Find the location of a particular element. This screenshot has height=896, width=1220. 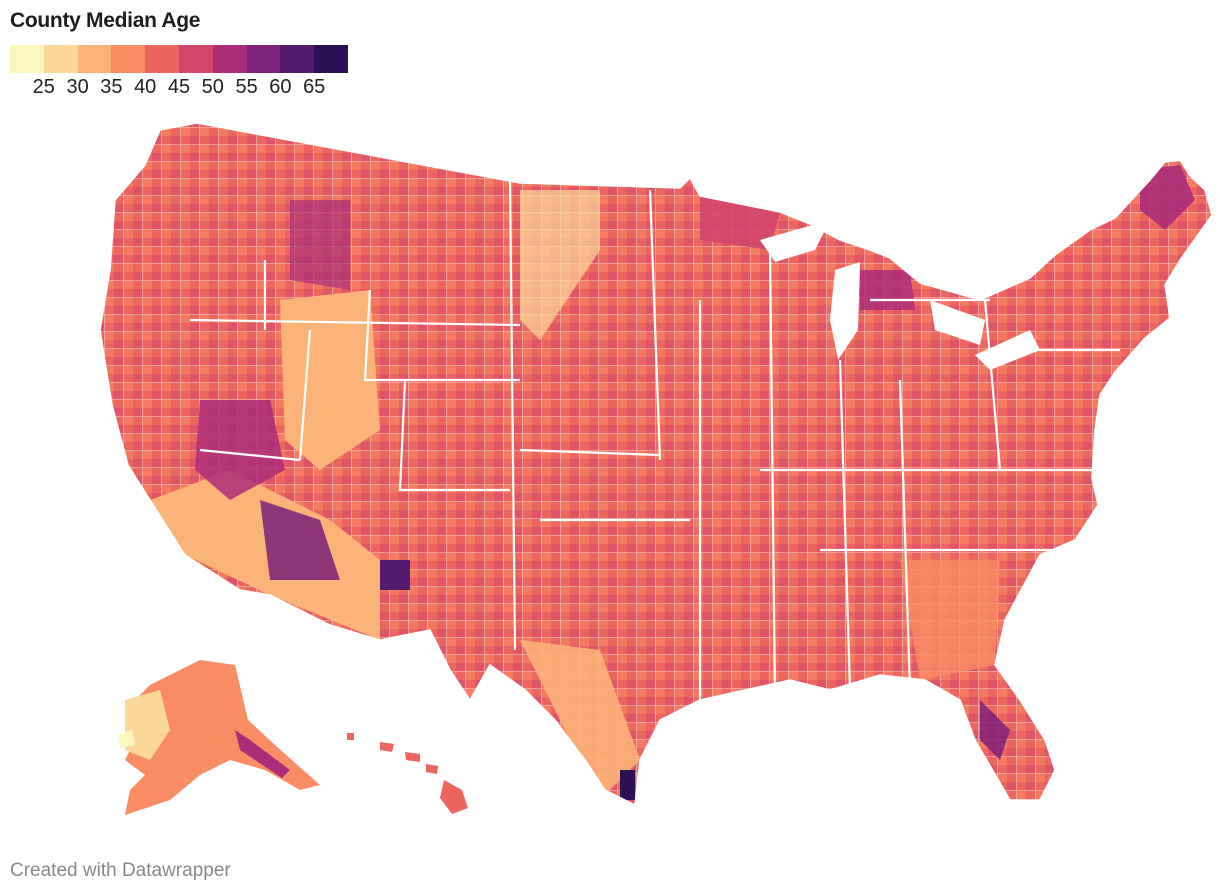

legend-tick-label: 60 is located at coordinates (280, 87).